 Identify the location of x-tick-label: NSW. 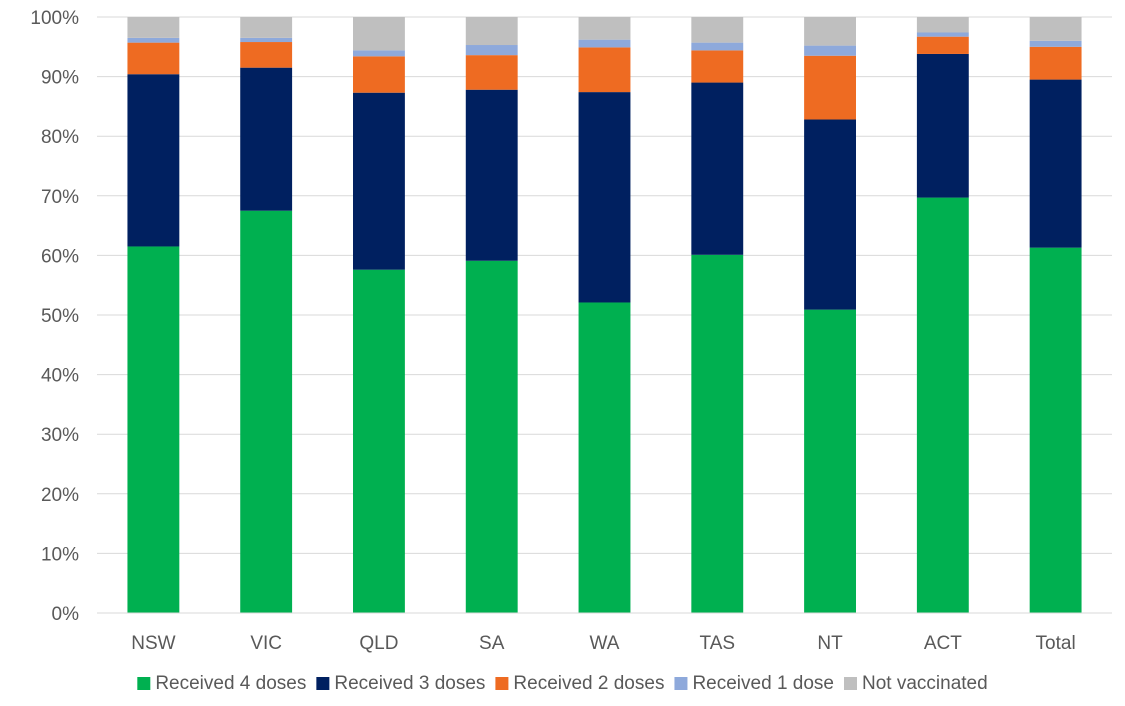
(153, 643).